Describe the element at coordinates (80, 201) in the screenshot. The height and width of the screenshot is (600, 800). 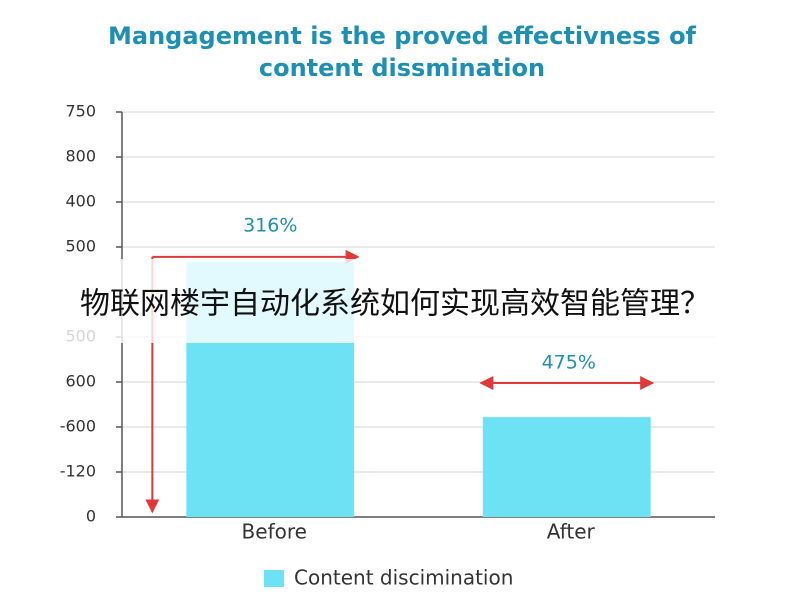
I see `y-tick-label: 400` at that location.